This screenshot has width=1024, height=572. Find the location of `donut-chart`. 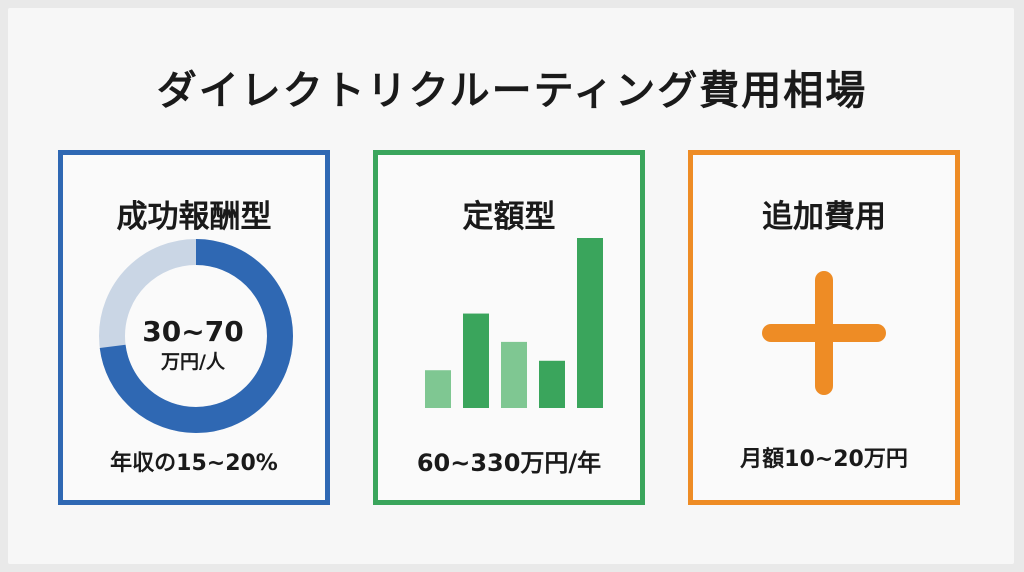

donut-chart is located at coordinates (196, 336).